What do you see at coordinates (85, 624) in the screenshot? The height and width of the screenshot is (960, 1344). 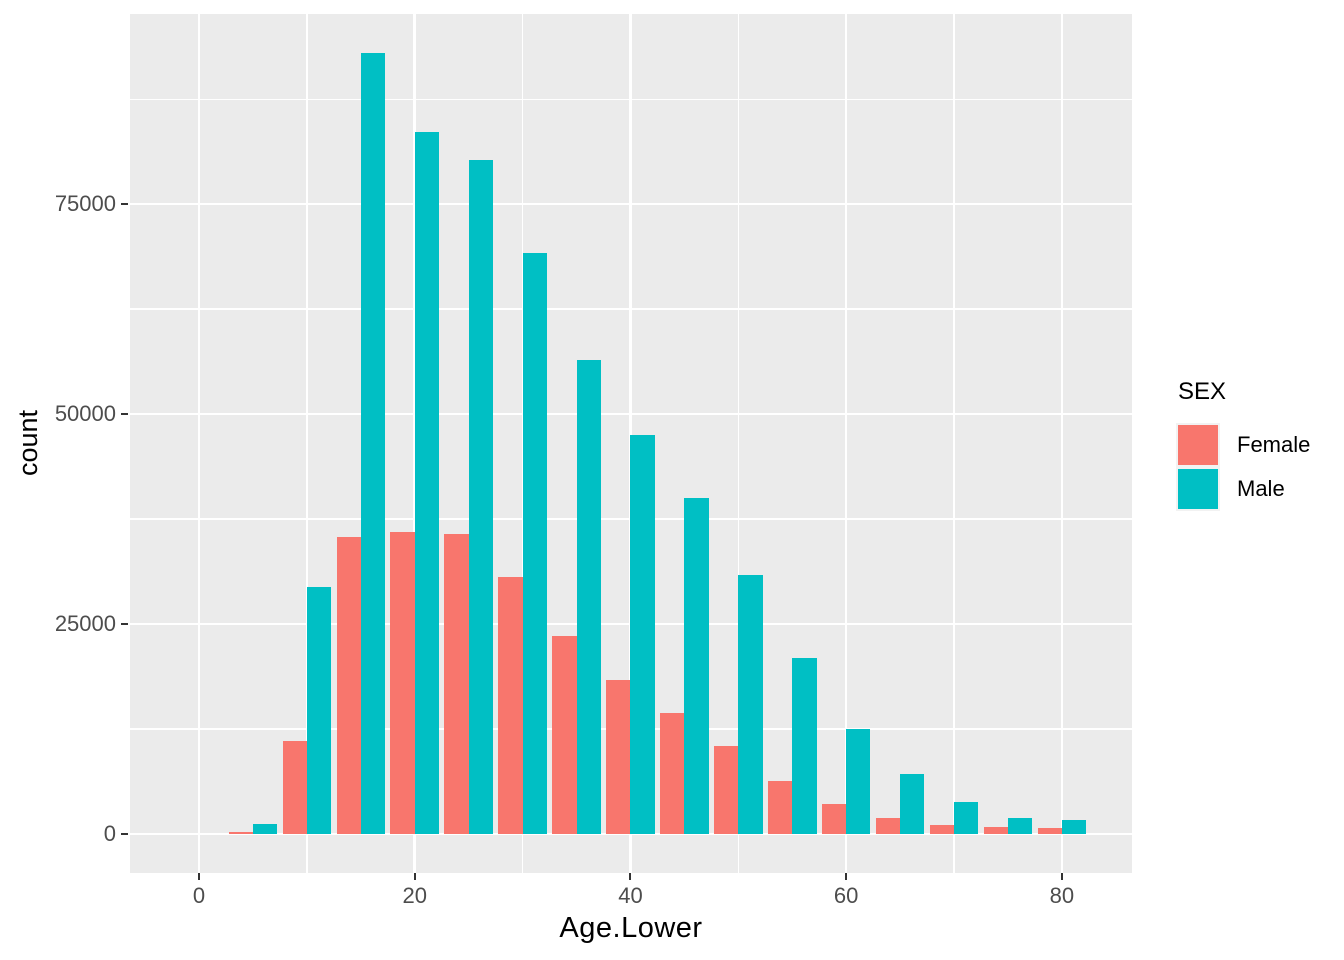 I see `y-tick-label: 25000` at bounding box center [85, 624].